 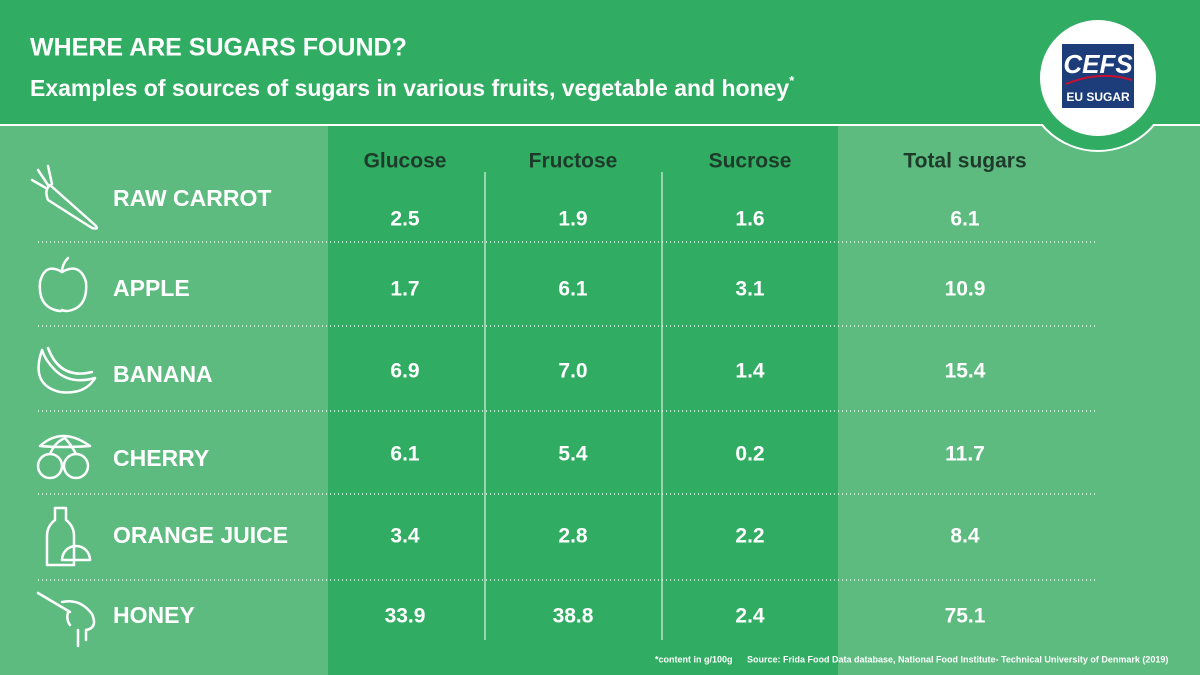 What do you see at coordinates (200, 535) in the screenshot?
I see `row-label: ORANGE JUICE` at bounding box center [200, 535].